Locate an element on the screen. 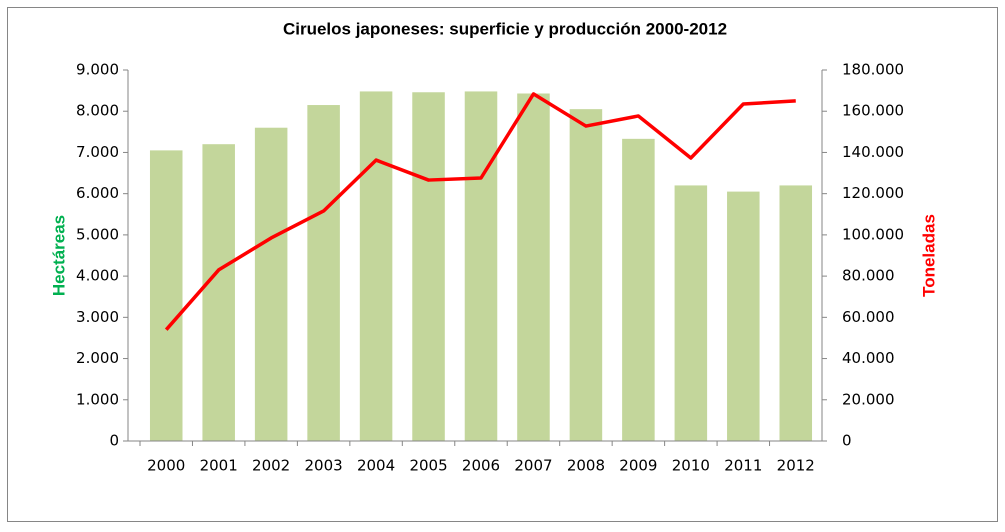  y-tick-label: 7.000 is located at coordinates (97, 152).